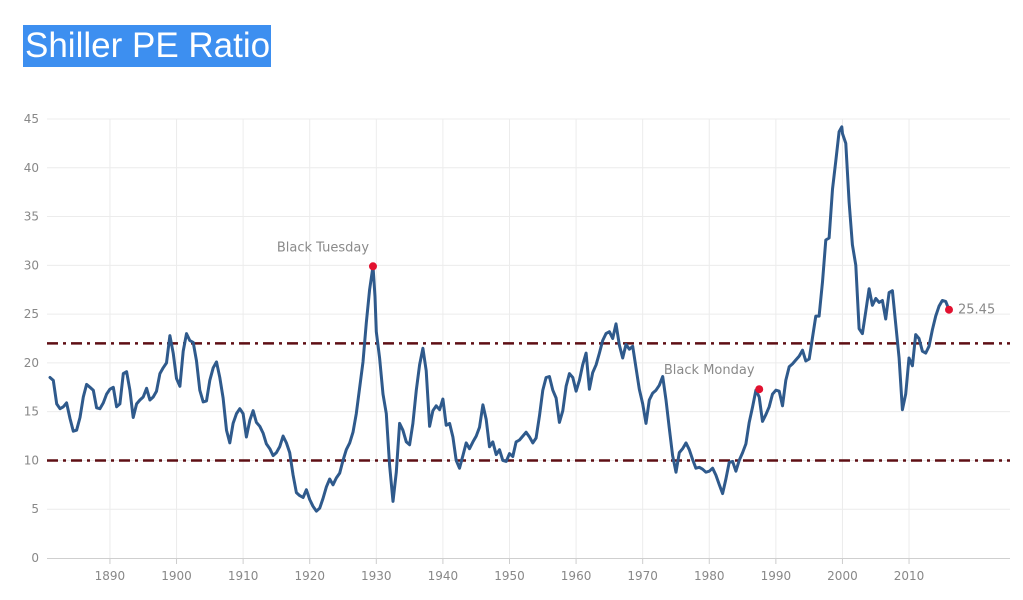 The image size is (1023, 600). I want to click on y-tick-label: 20, so click(31, 363).